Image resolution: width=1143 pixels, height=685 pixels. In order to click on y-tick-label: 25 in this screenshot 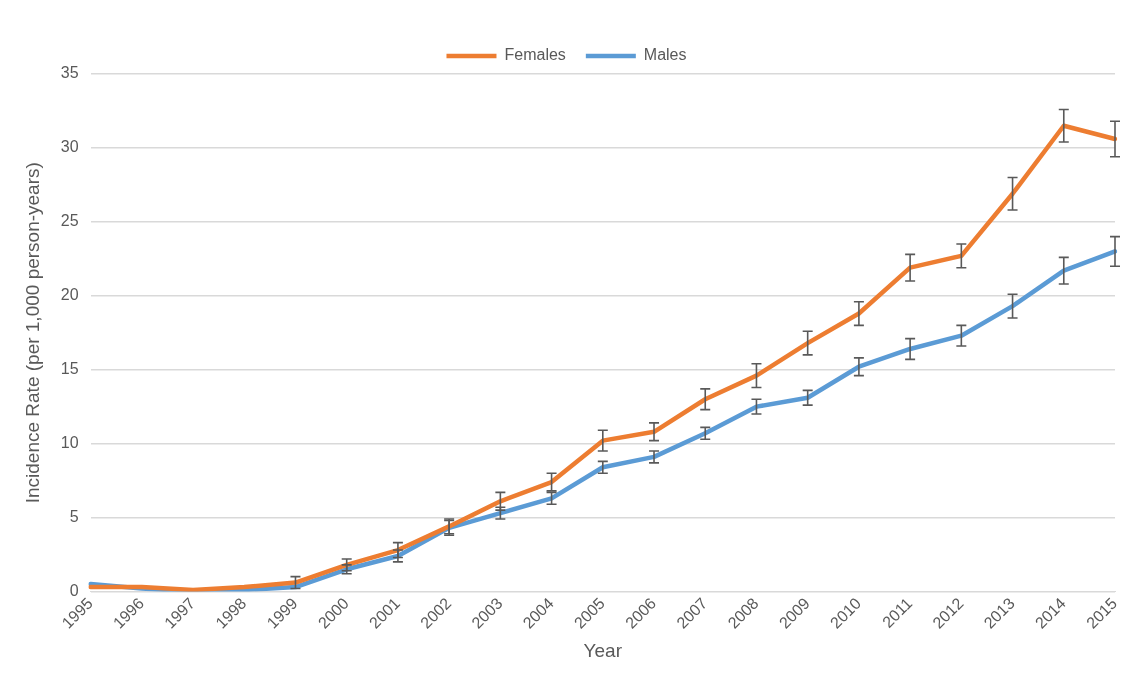, I will do `click(69, 221)`.